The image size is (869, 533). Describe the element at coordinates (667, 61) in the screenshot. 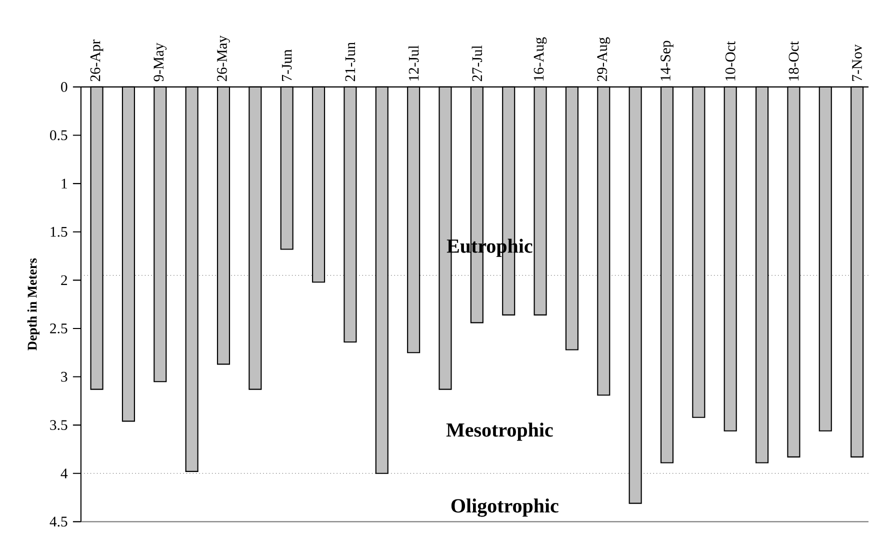

I see `x-tick-label: 14-Sep` at that location.